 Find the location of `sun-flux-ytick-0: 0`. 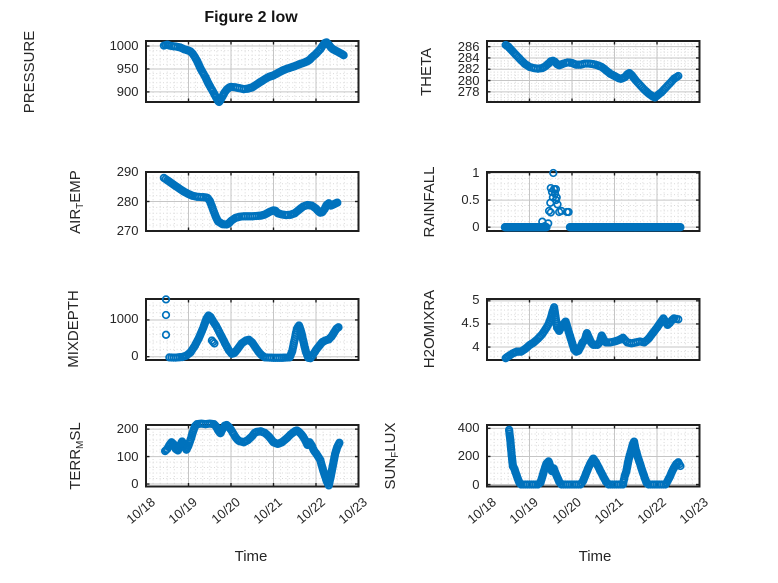

sun-flux-ytick-0: 0 is located at coordinates (476, 484).